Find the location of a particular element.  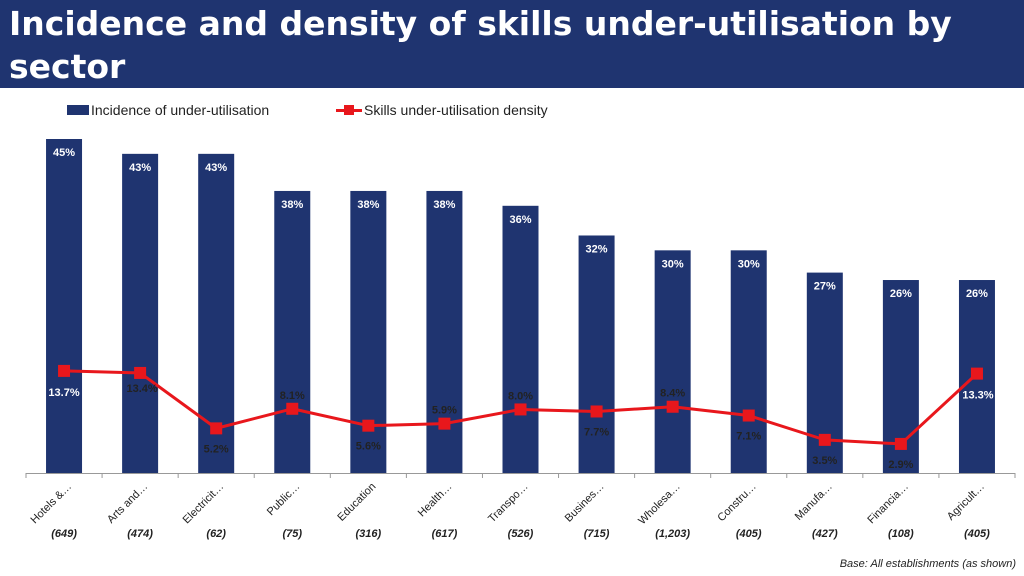

line-value-label: 7.1% is located at coordinates (748, 437).